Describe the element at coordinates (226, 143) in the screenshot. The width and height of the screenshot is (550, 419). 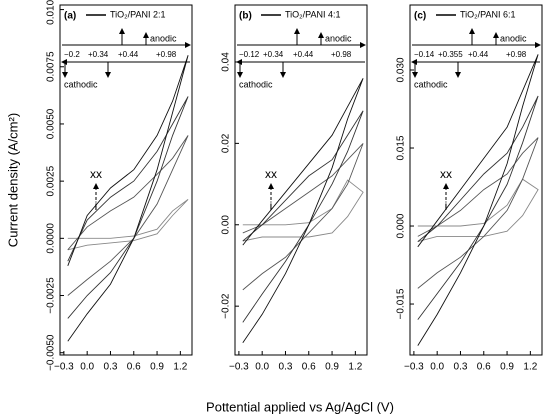
I see `y-tick-label: 0.02` at that location.